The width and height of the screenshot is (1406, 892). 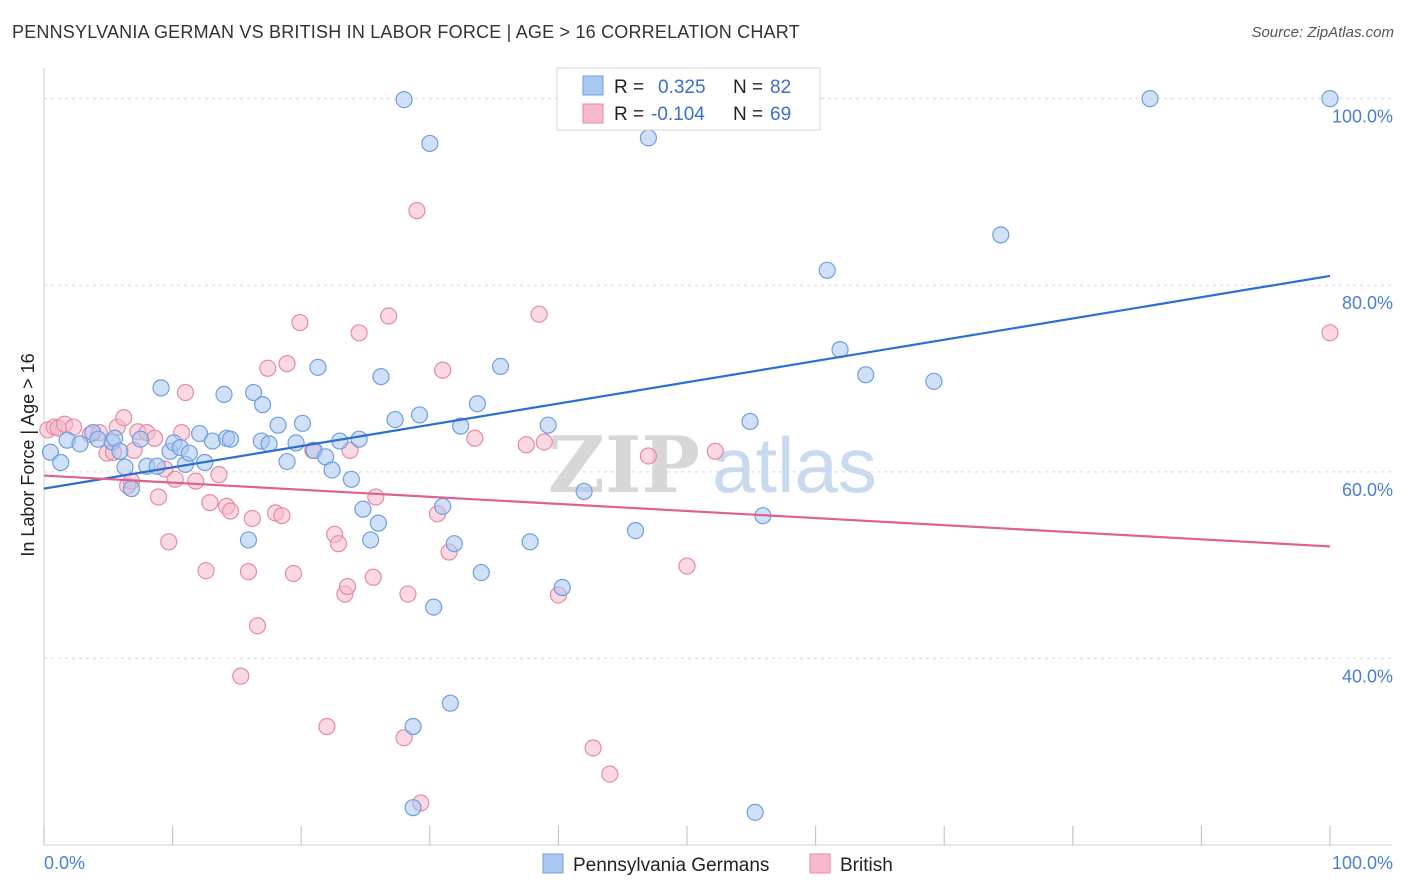 What do you see at coordinates (717, 864) in the screenshot?
I see `bottom-legend: Pennsylvania Germans British` at bounding box center [717, 864].